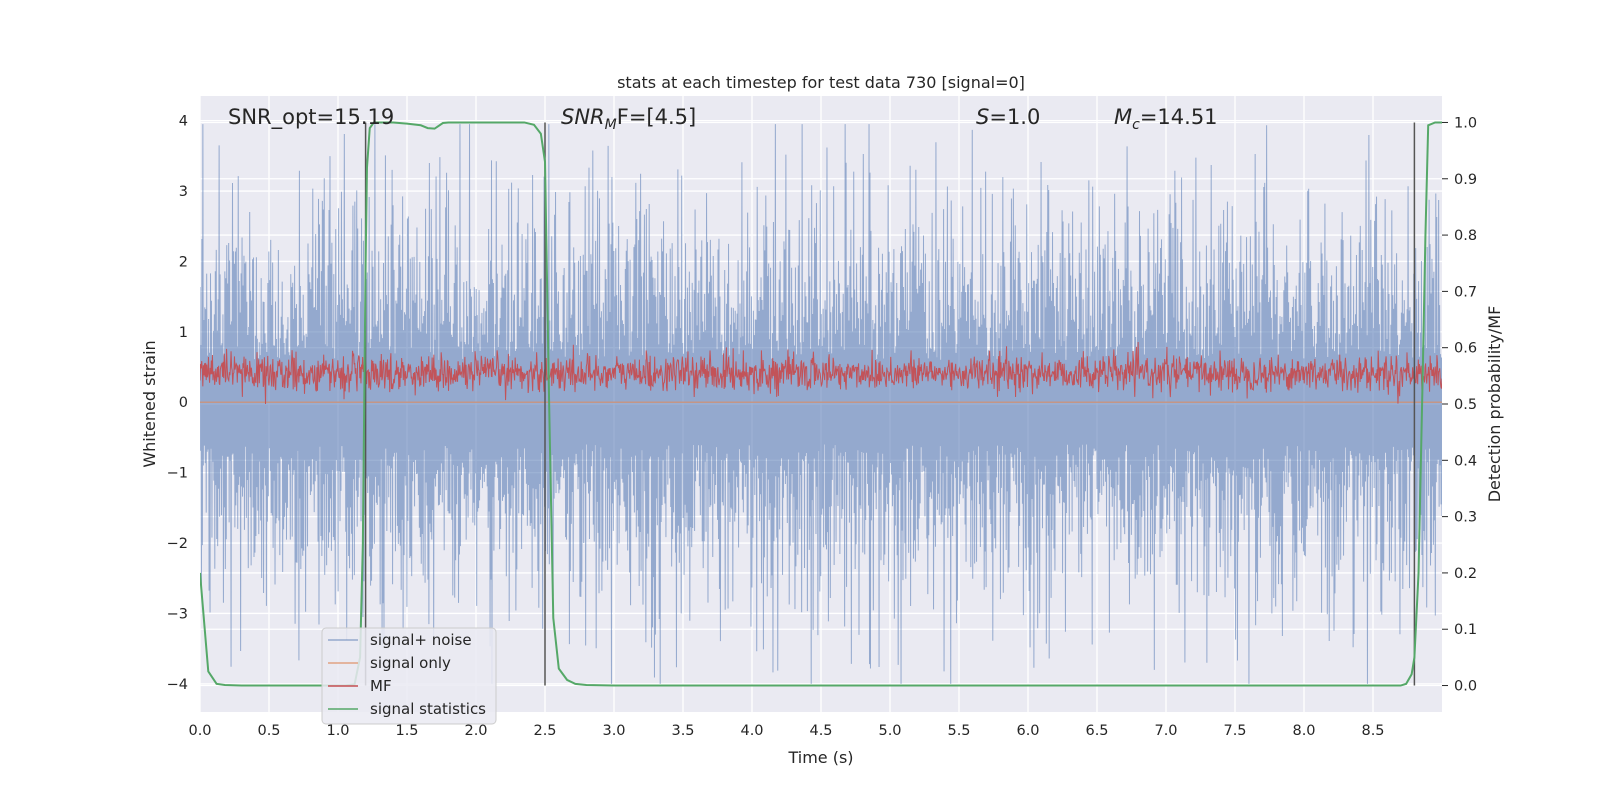  What do you see at coordinates (1465, 349) in the screenshot?
I see `y-right-tick-label: 0.6` at bounding box center [1465, 349].